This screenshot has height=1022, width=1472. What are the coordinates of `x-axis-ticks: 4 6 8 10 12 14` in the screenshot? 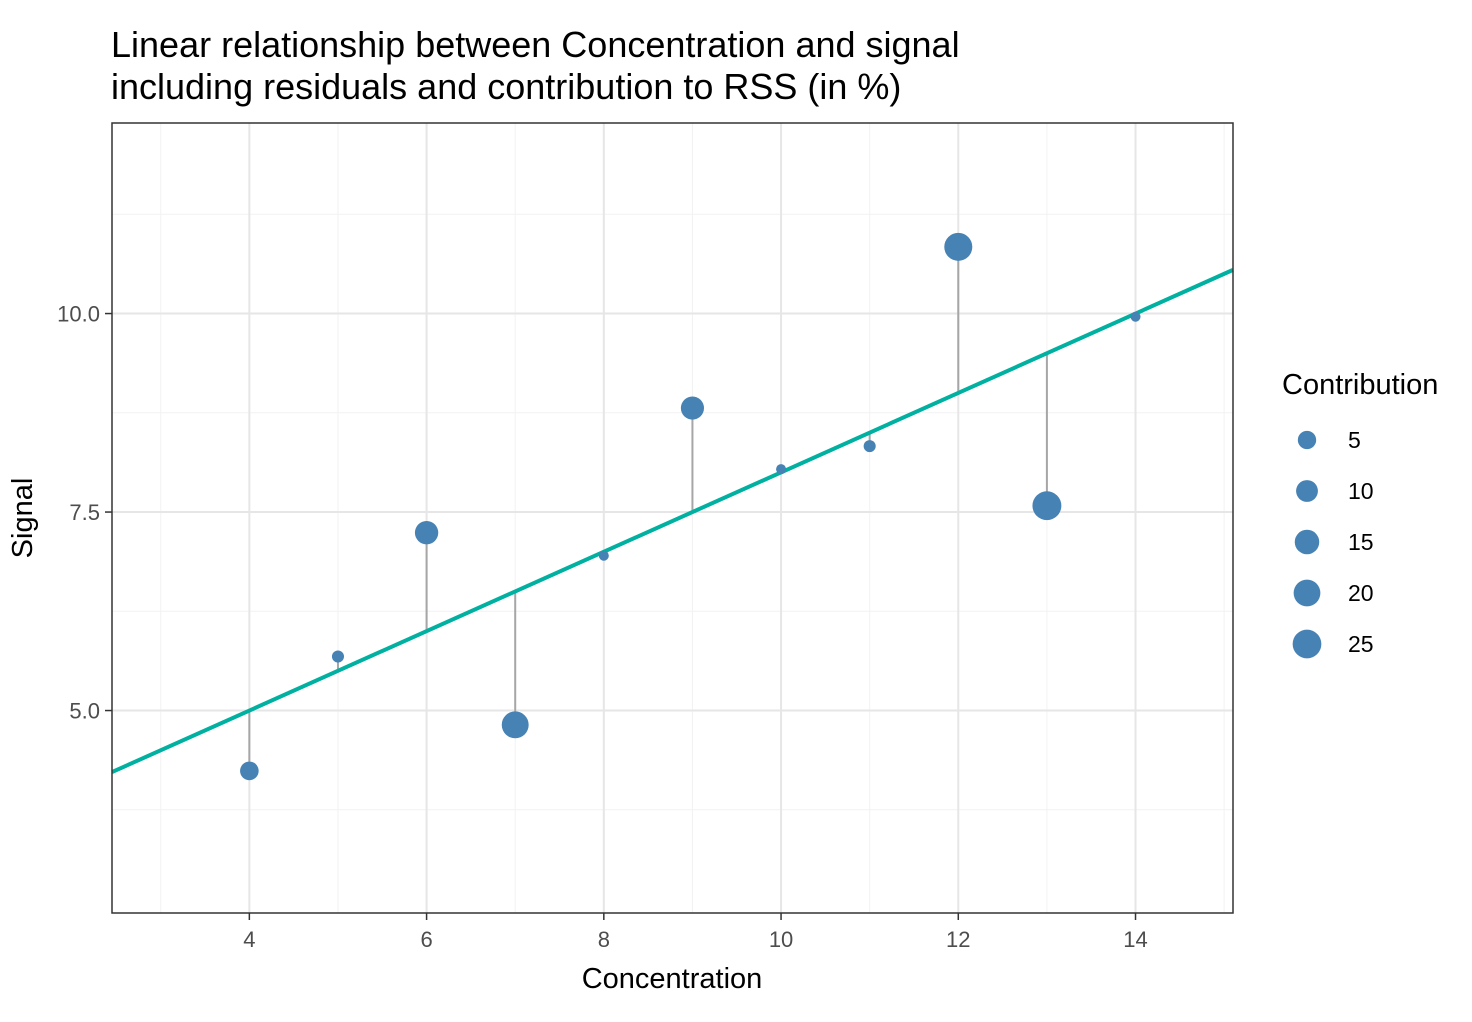 It's located at (695, 932).